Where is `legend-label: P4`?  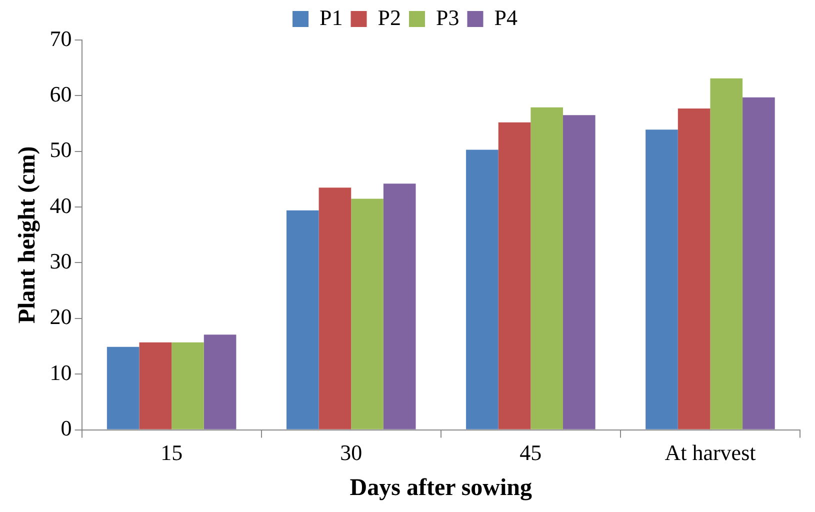
legend-label: P4 is located at coordinates (506, 17).